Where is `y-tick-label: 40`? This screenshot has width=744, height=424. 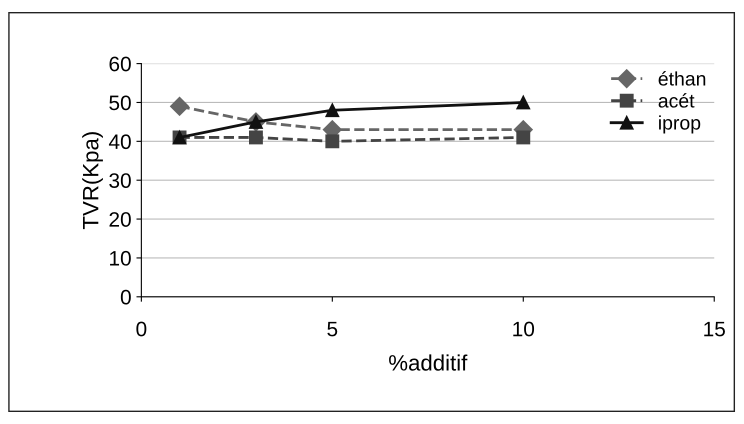 y-tick-label: 40 is located at coordinates (119, 142).